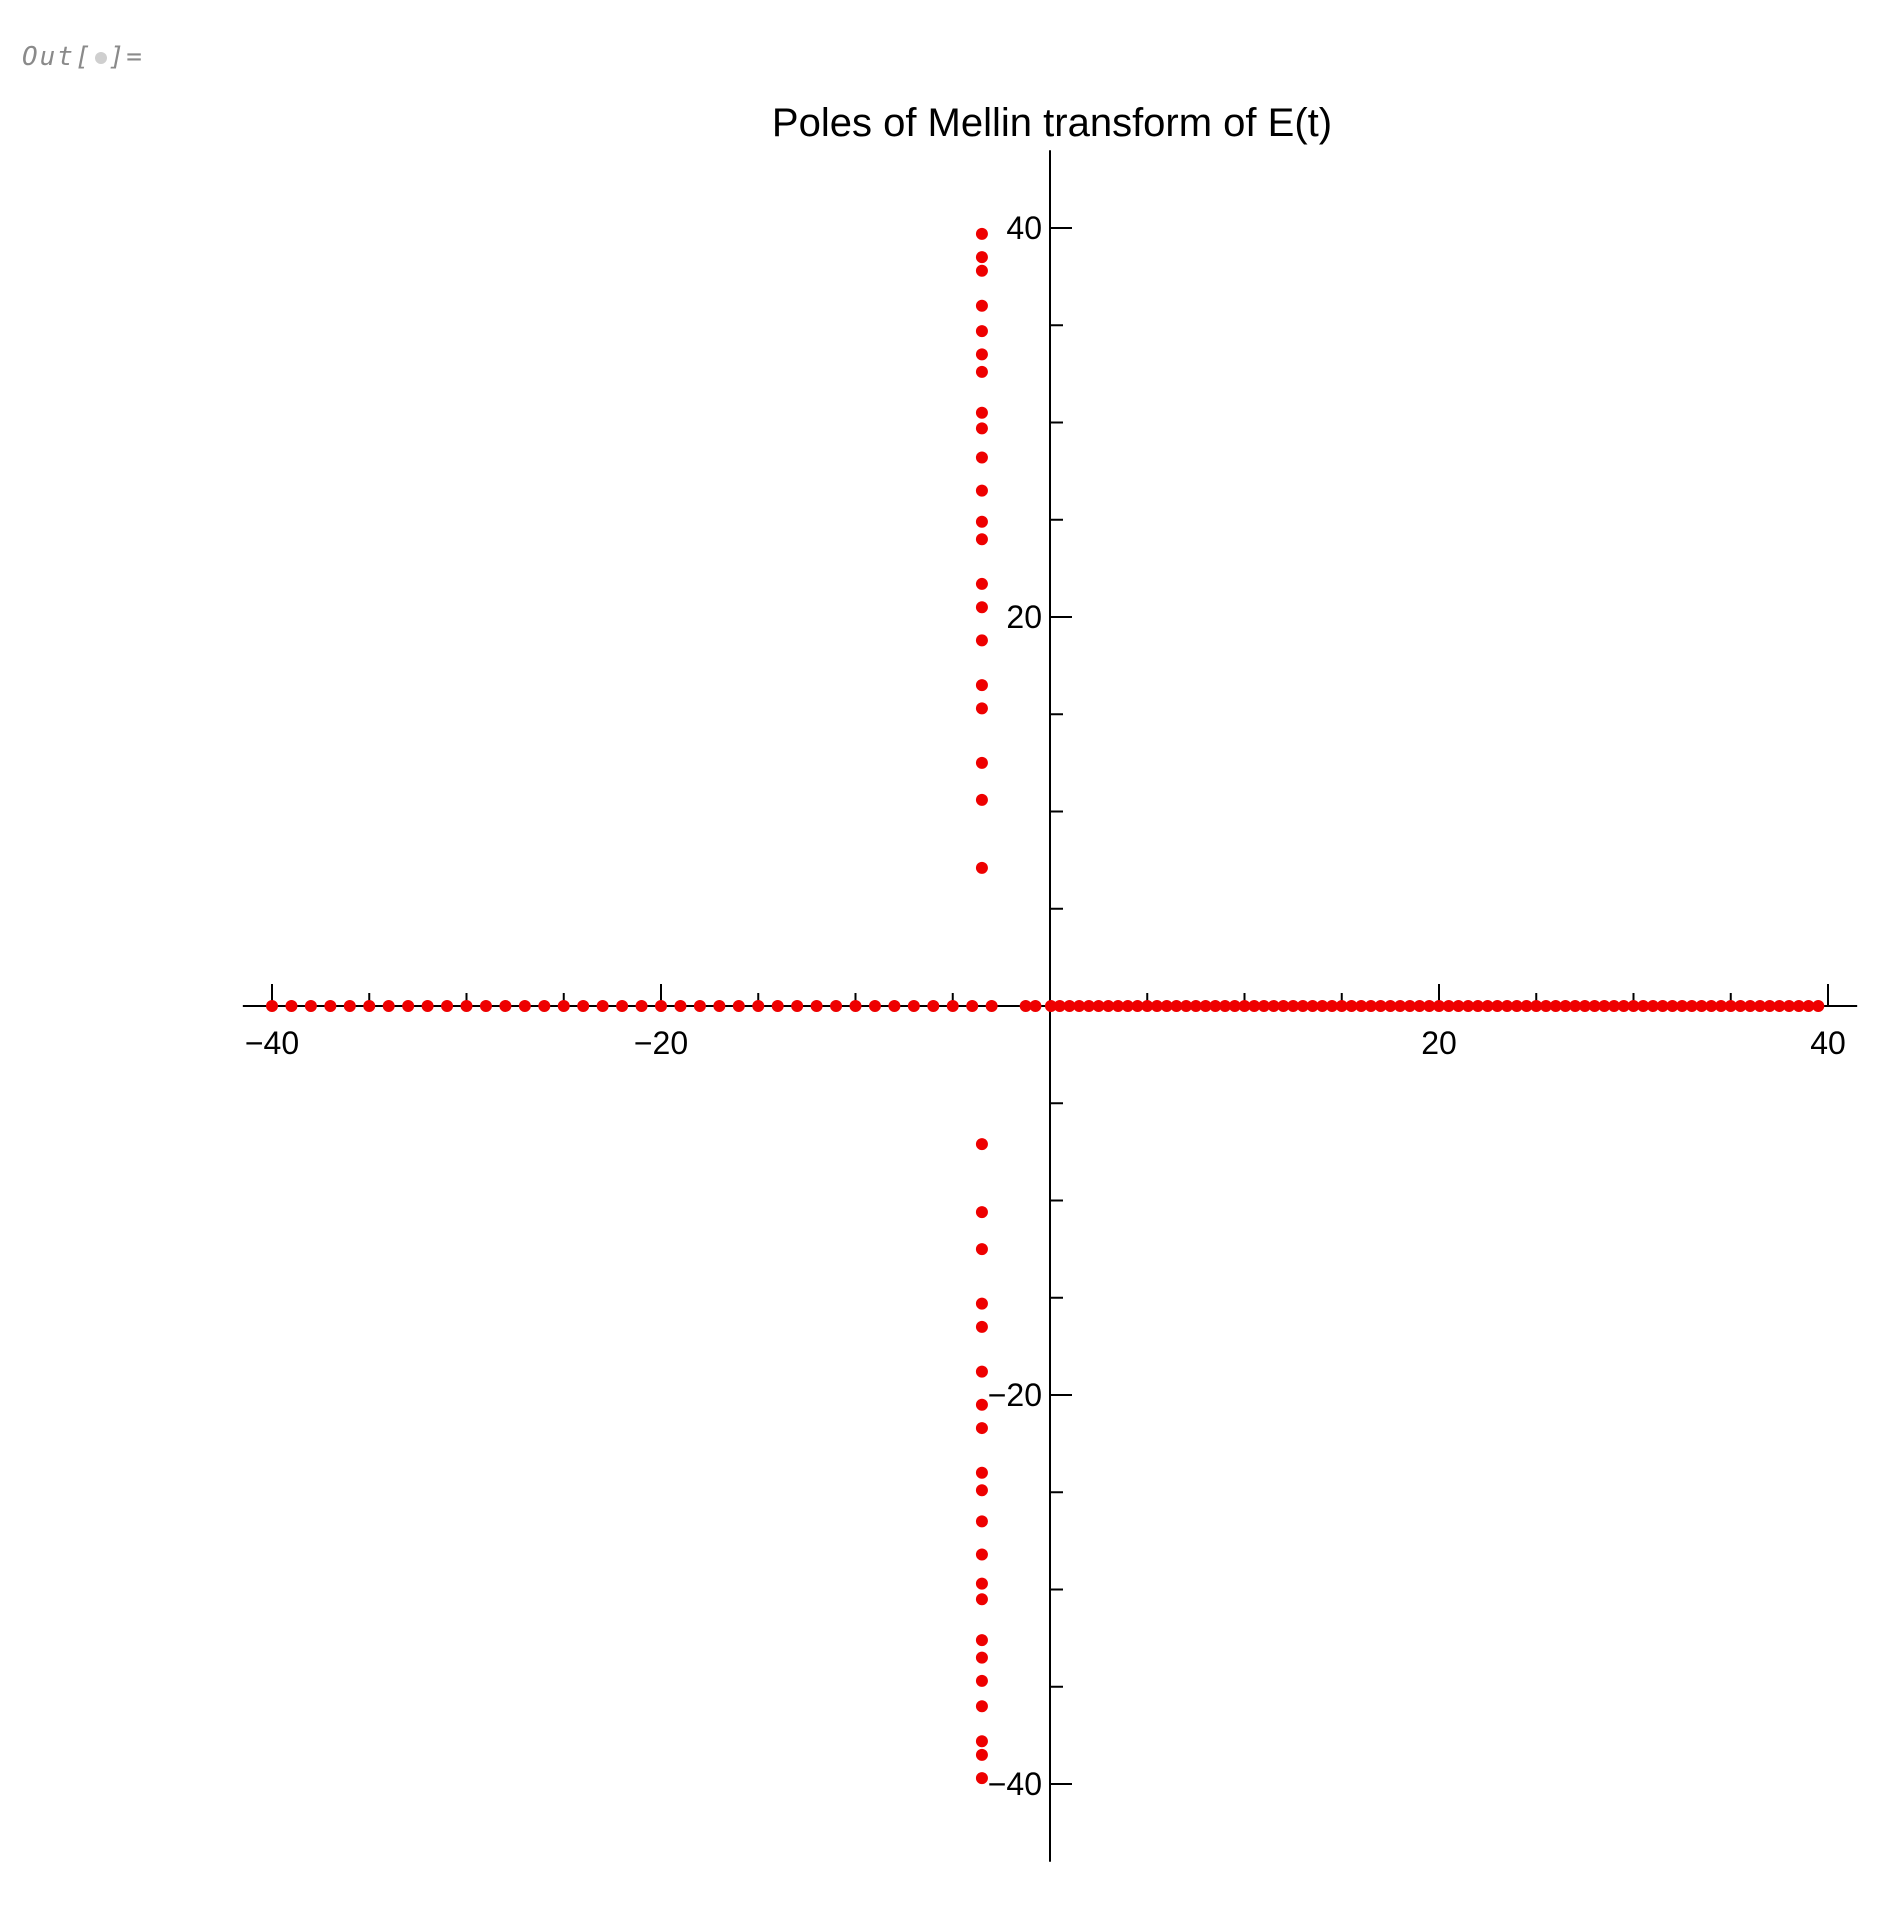 The width and height of the screenshot is (1889, 1908). I want to click on chart-title: Poles of Mellin transform of E(t), so click(1052, 123).